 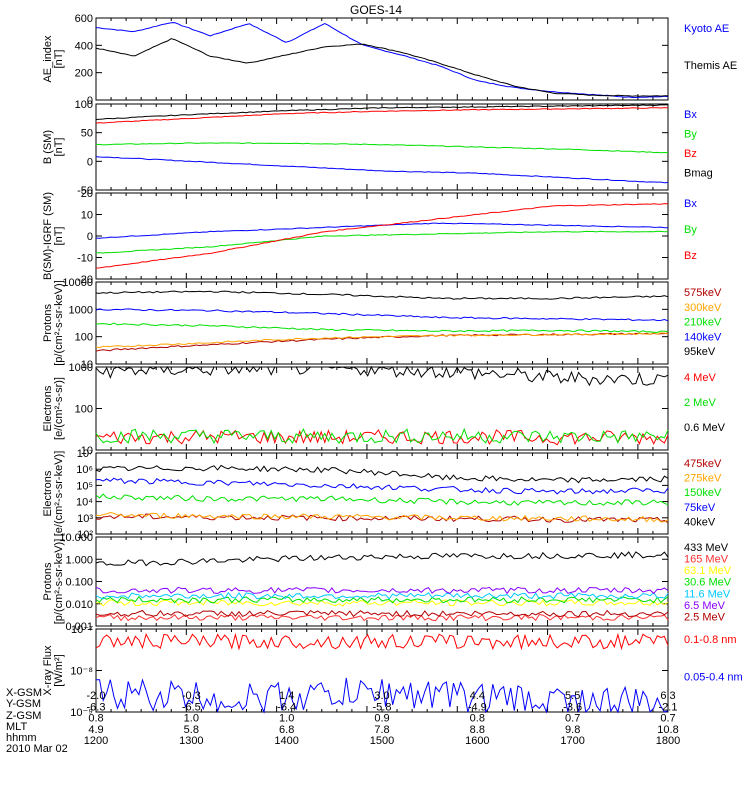 What do you see at coordinates (698, 174) in the screenshot?
I see `legend-entry: Bmag` at bounding box center [698, 174].